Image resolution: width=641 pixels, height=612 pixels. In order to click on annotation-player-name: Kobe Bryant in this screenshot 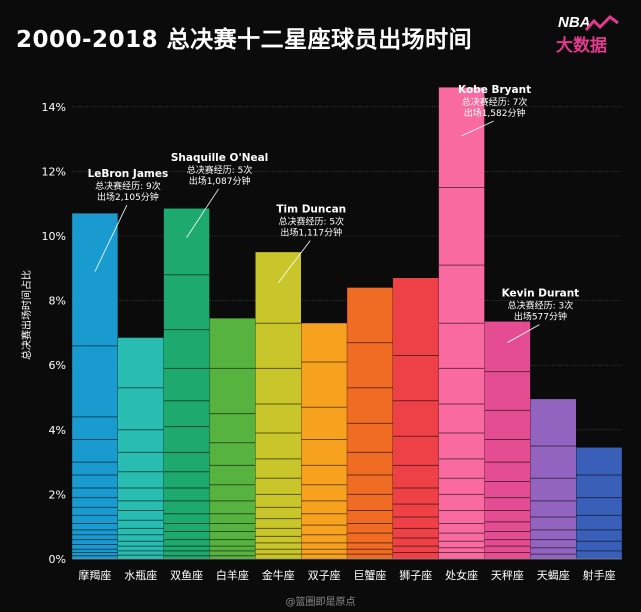, I will do `click(494, 90)`.